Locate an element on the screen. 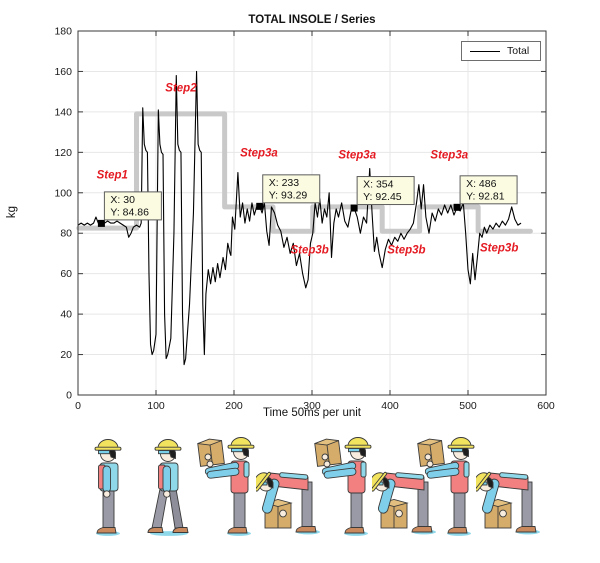  chart-title: TOTAL INSOLE / Series is located at coordinates (312, 20).